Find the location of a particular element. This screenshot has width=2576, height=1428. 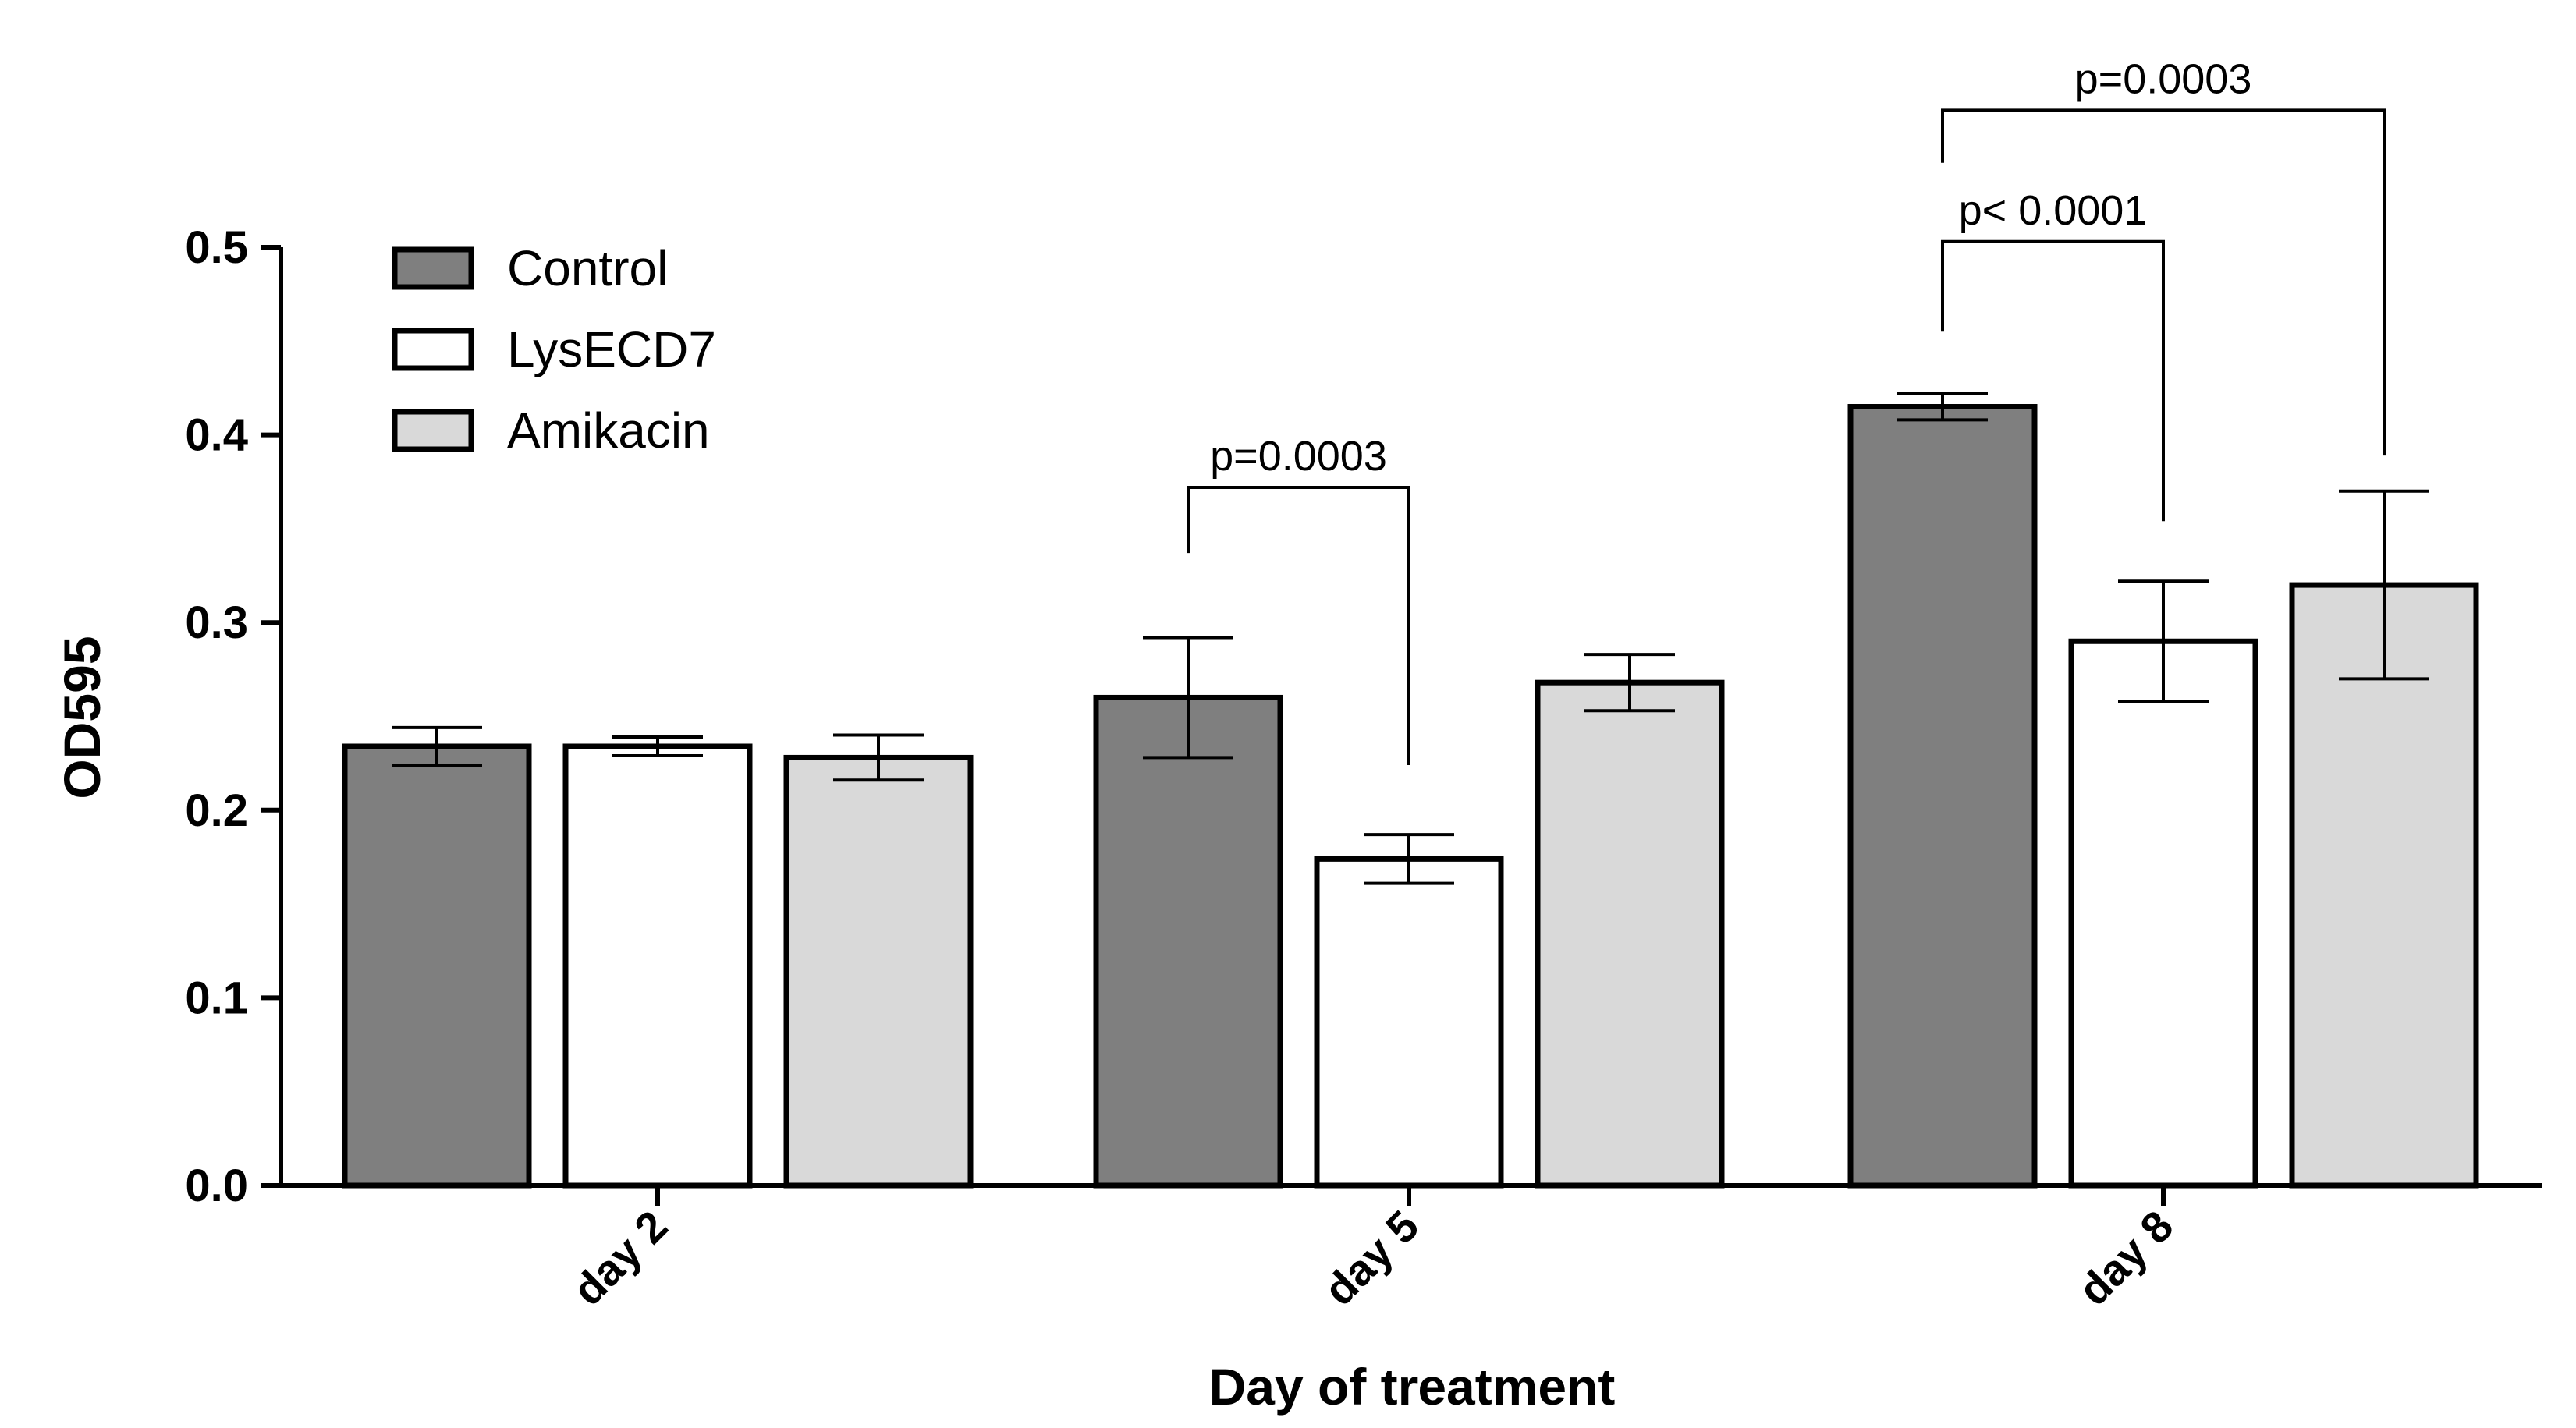

x-category-label: day 5 is located at coordinates (1371, 1258).